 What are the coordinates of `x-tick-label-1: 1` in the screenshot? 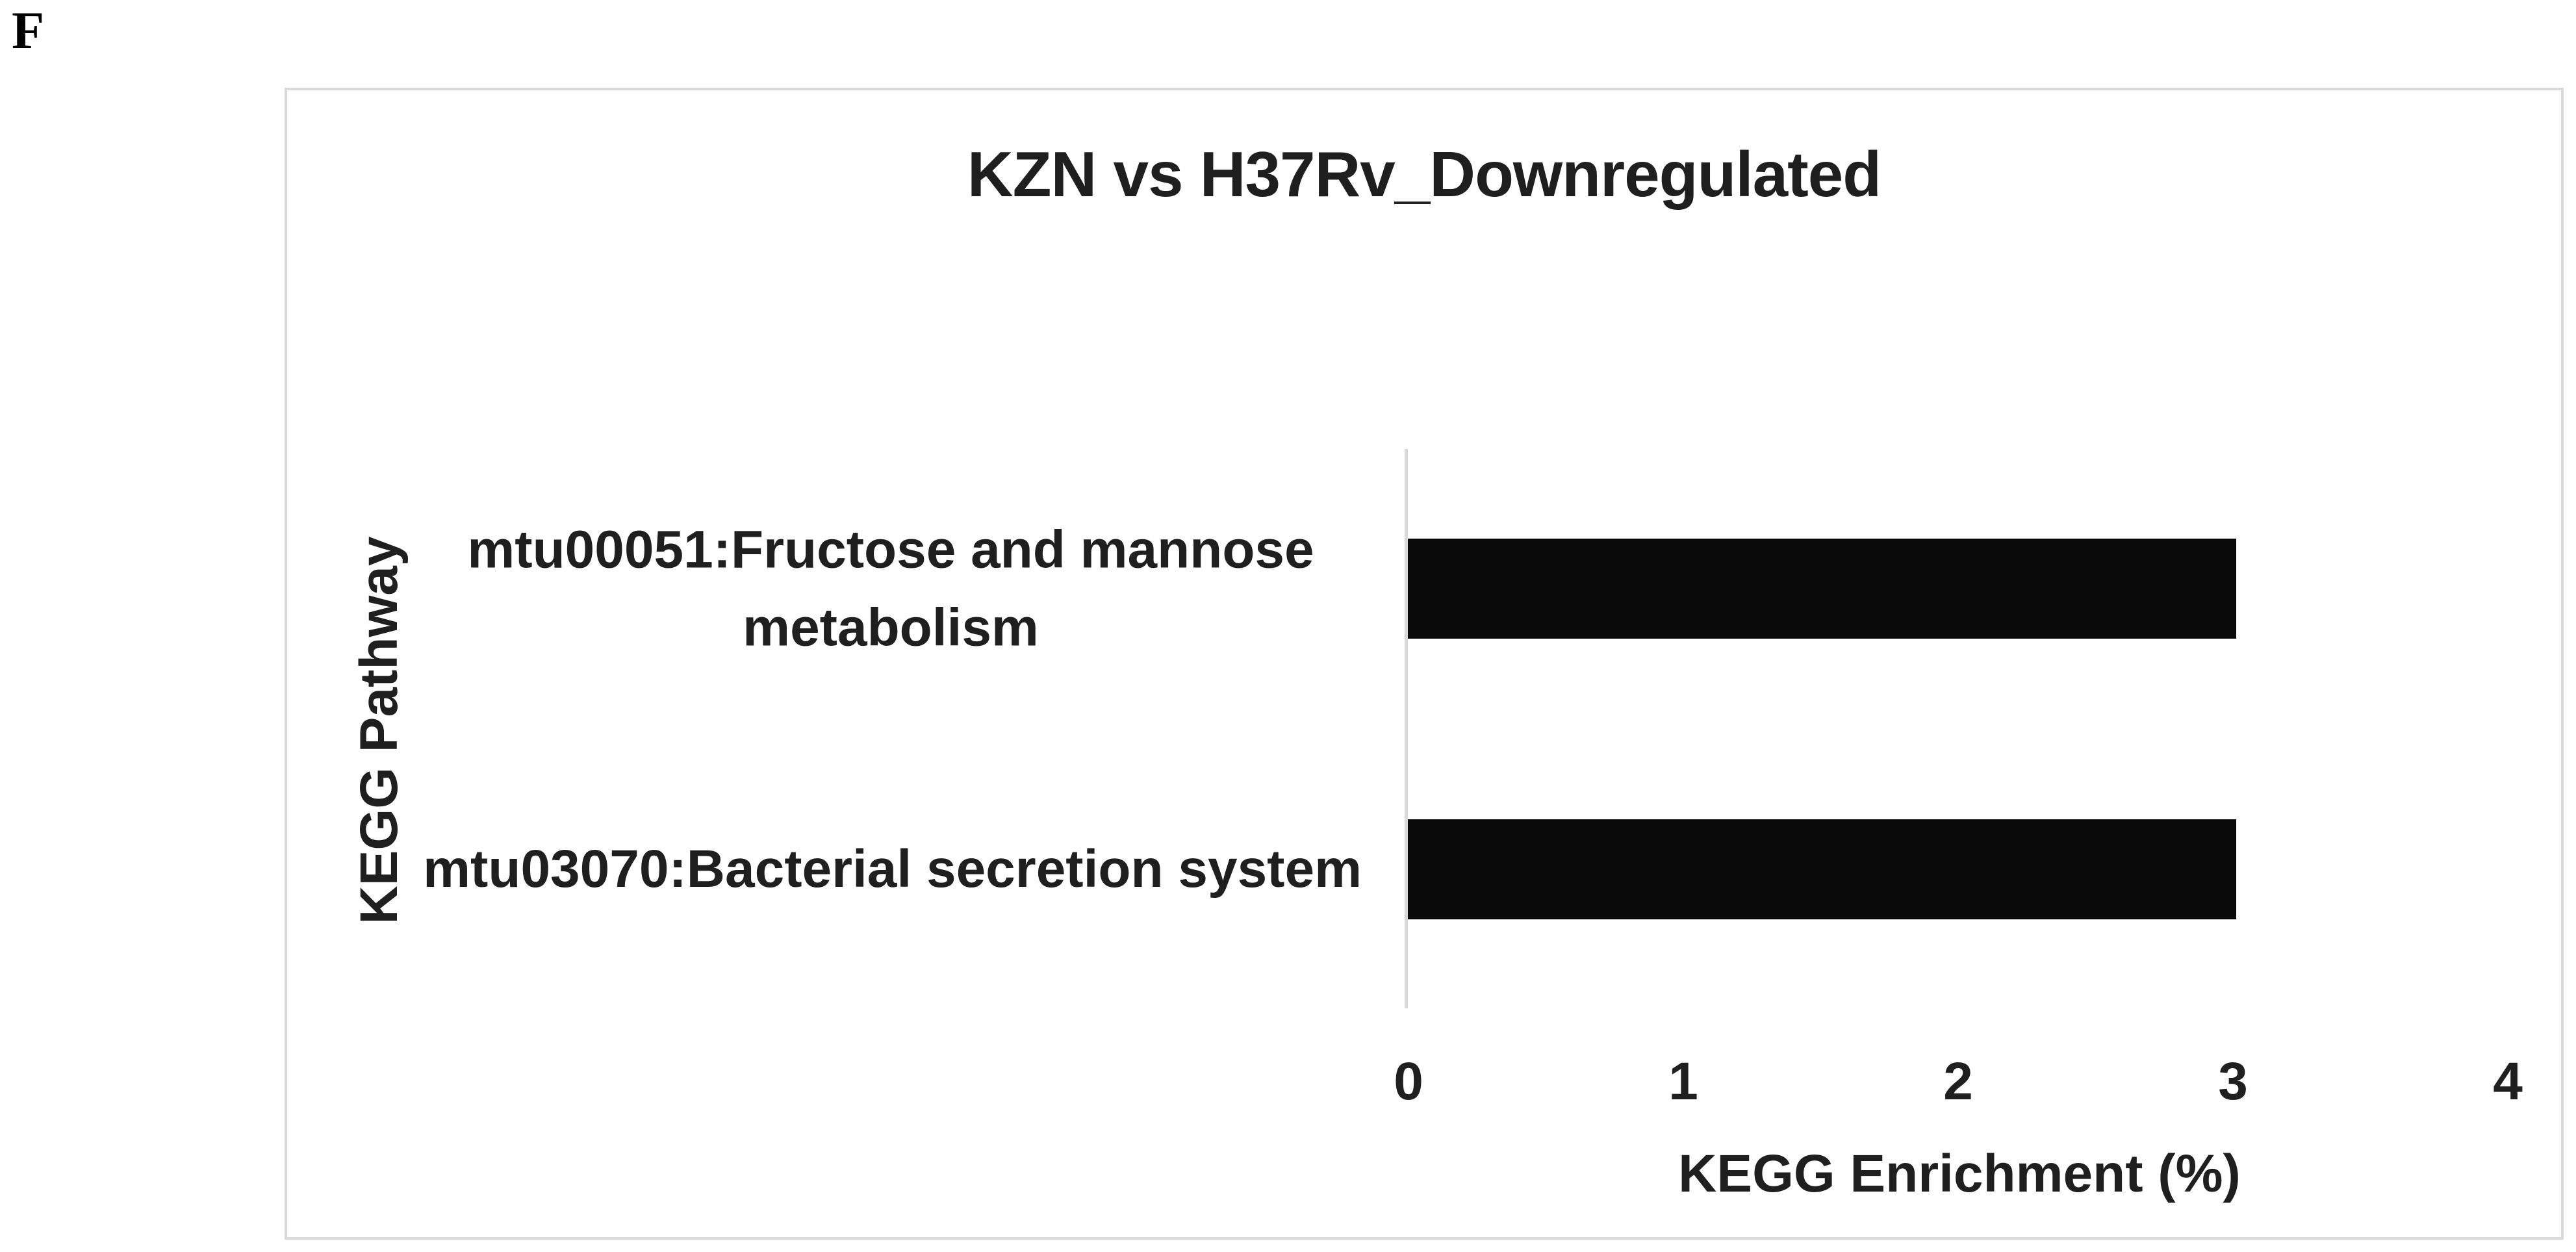 It's located at (1683, 1081).